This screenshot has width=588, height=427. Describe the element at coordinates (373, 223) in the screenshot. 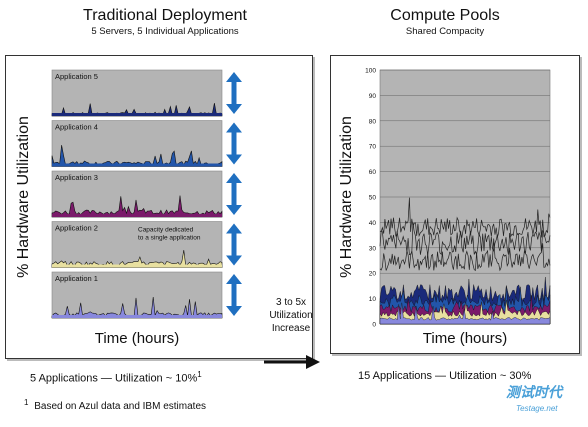

I see `y-tick-40: 40` at that location.